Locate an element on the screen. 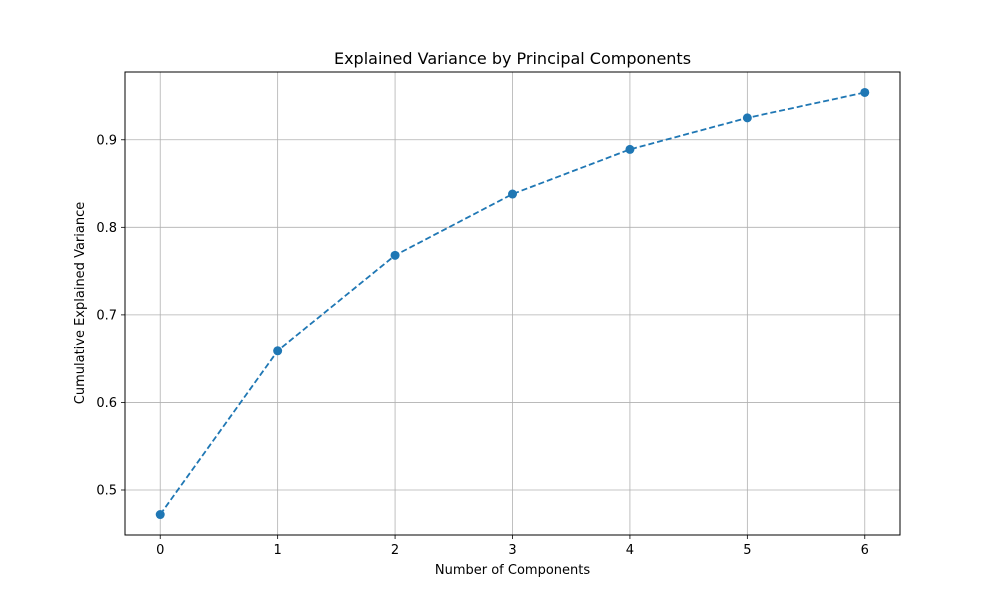 The height and width of the screenshot is (600, 1000). x-axis-title: Number of Components is located at coordinates (512, 570).